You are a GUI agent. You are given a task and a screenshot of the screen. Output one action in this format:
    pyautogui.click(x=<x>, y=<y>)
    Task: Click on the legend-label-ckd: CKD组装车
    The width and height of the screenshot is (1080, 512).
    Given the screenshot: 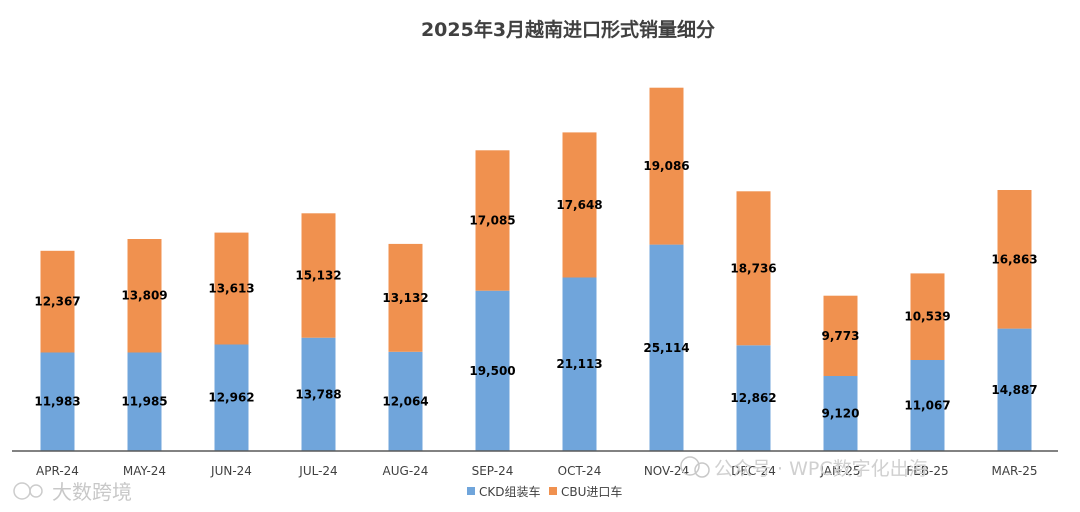 What is the action you would take?
    pyautogui.click(x=510, y=491)
    